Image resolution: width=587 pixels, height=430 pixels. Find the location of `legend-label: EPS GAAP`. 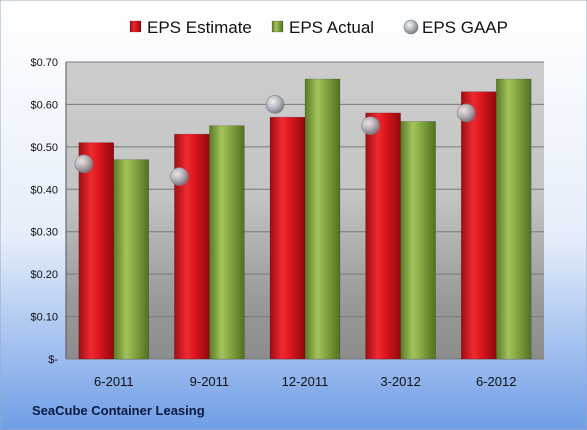

legend-label: EPS GAAP is located at coordinates (465, 27).